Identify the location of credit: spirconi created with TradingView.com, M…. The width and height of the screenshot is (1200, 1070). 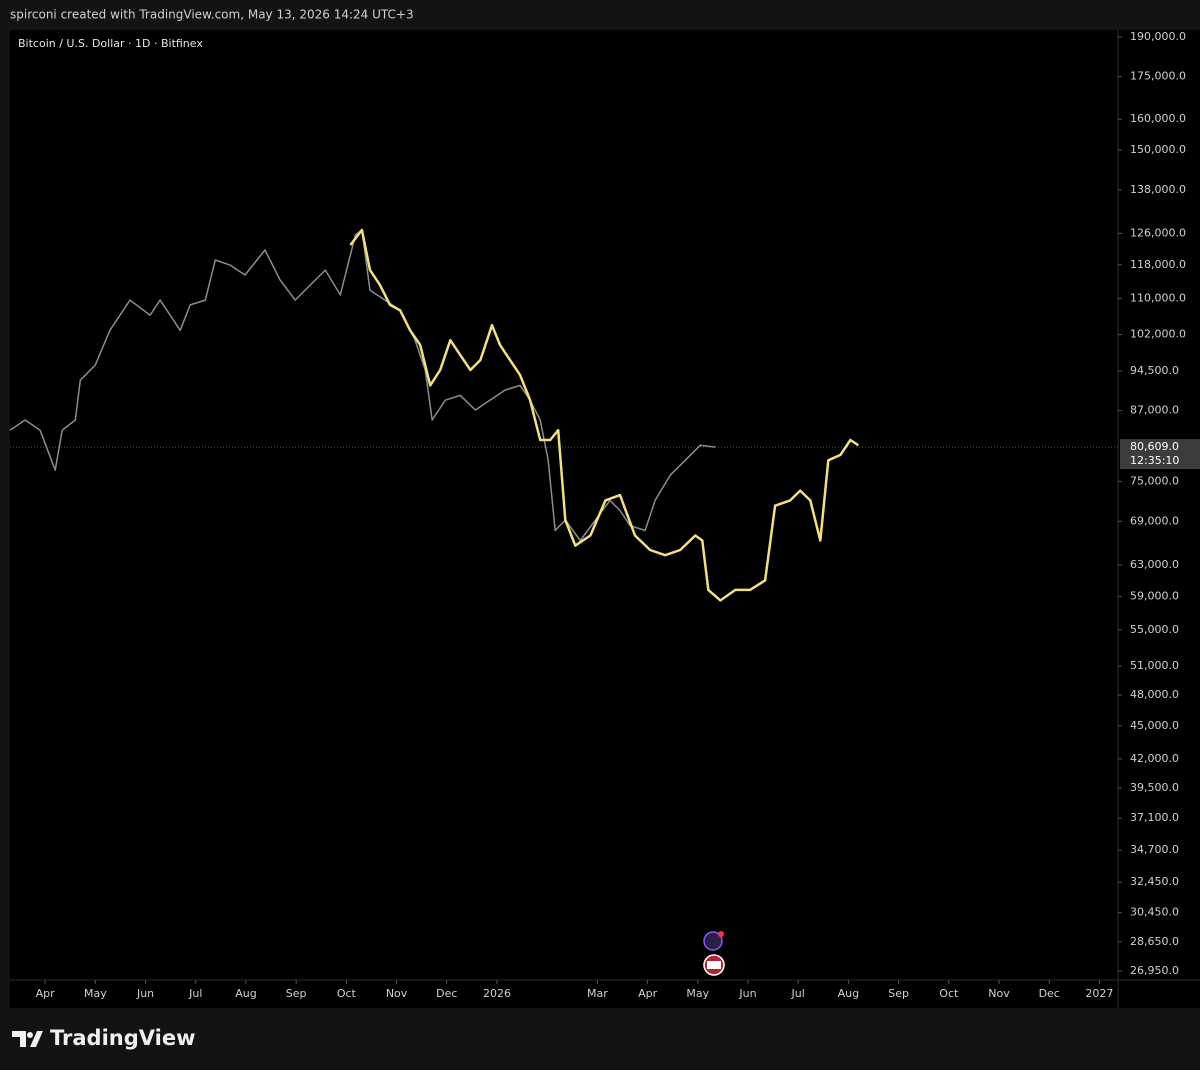
(212, 15).